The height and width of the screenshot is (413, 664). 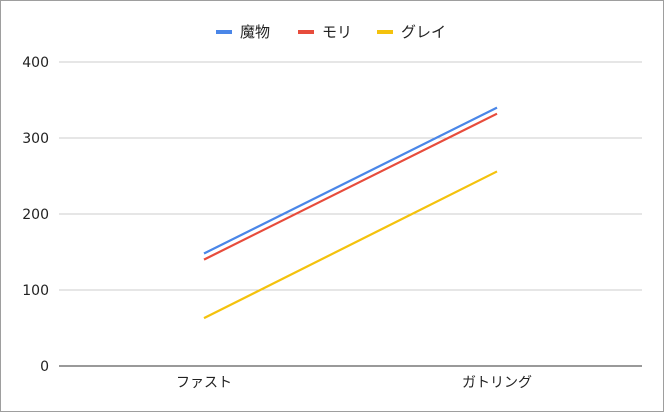 I want to click on legend-label: 魔物, so click(x=255, y=32).